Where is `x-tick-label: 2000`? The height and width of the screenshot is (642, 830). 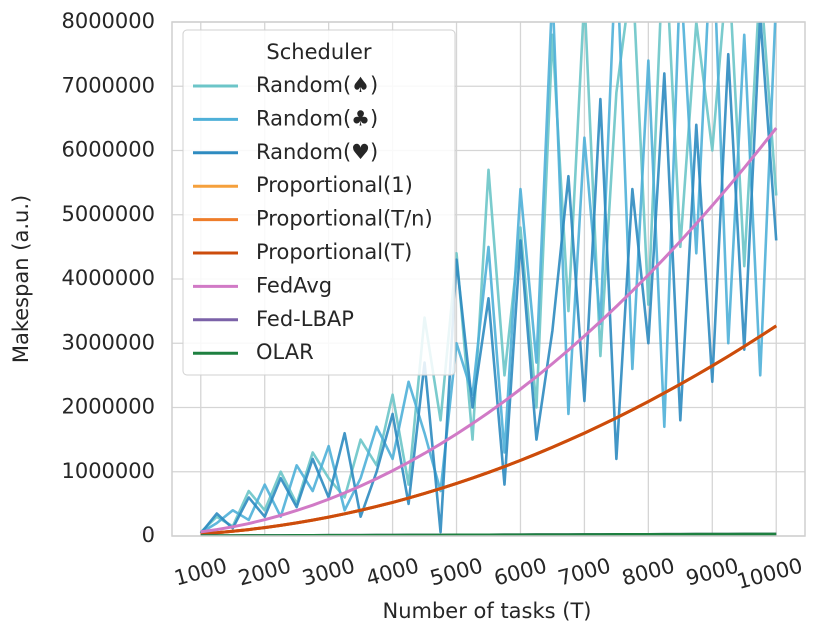
x-tick-label: 2000 is located at coordinates (265, 571).